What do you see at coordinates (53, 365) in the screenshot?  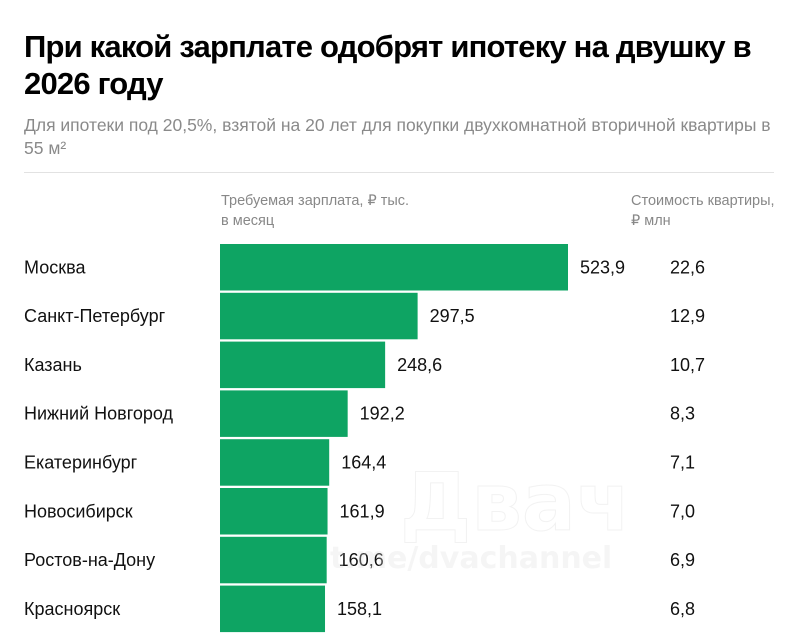 I see `city-label: Казань` at bounding box center [53, 365].